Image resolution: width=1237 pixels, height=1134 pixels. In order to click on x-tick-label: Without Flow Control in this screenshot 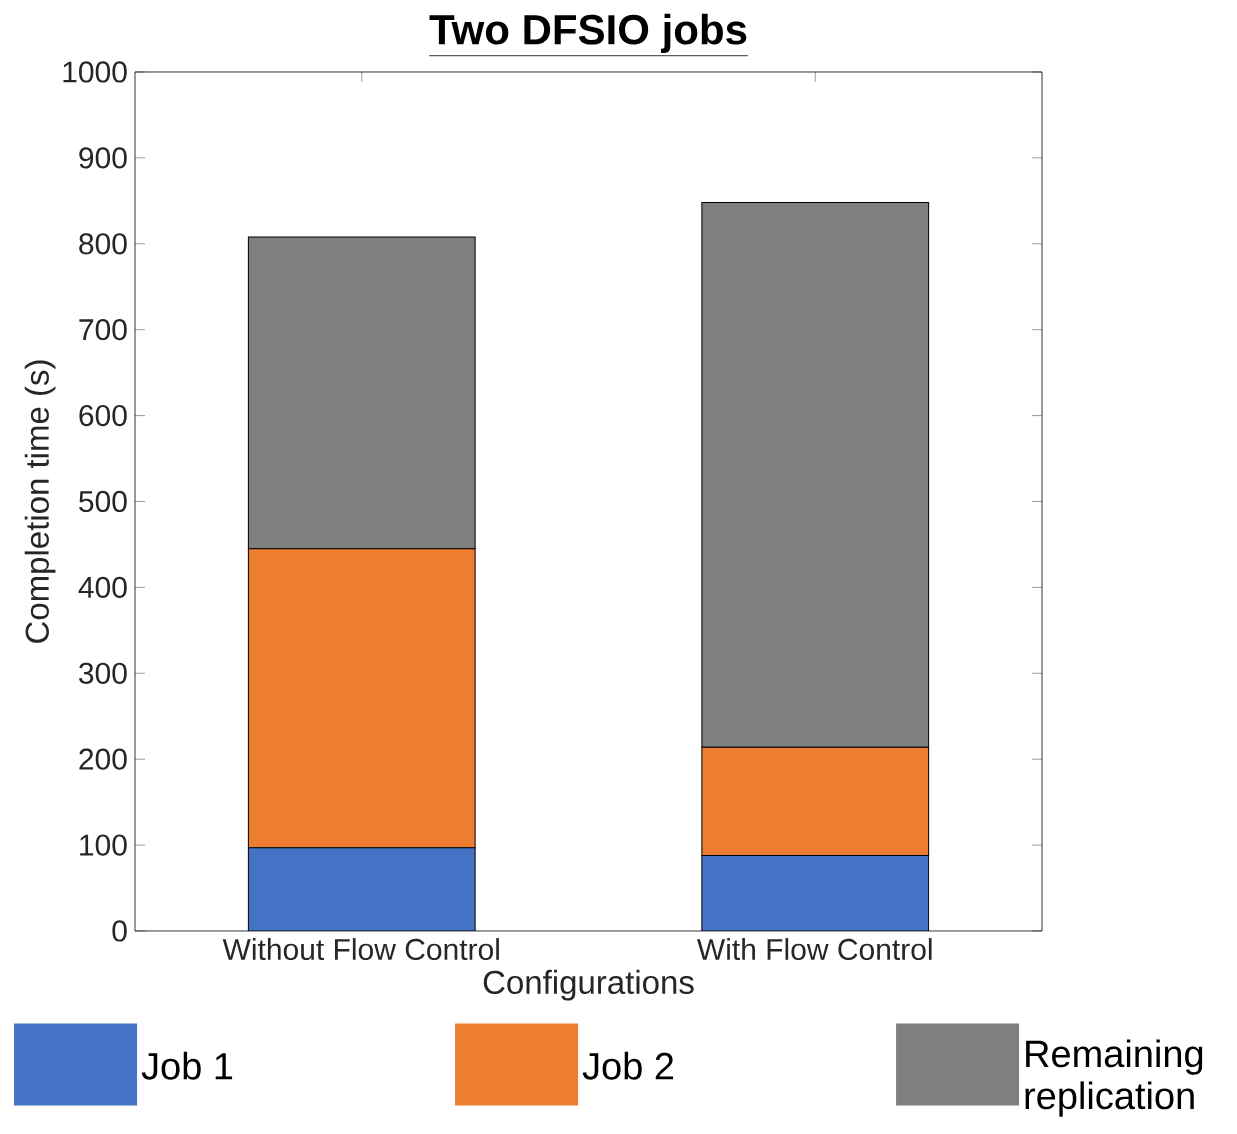, I will do `click(360, 949)`.